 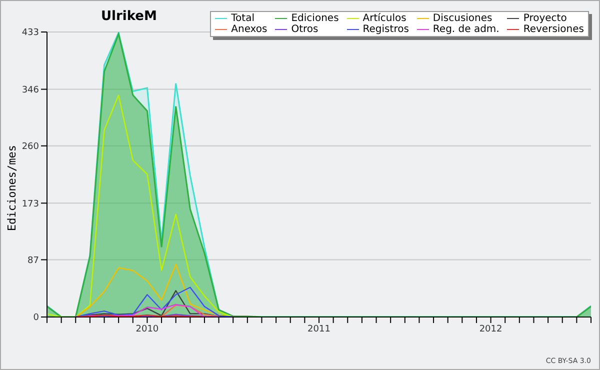 What do you see at coordinates (147, 329) in the screenshot?
I see `x-tick-label: 2010` at bounding box center [147, 329].